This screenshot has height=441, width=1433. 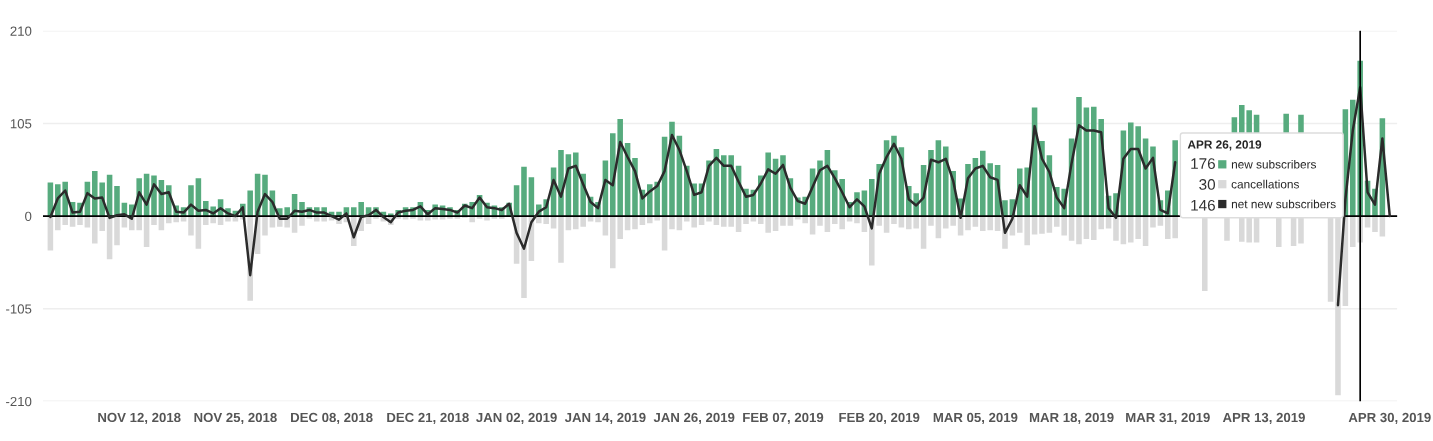 I want to click on y-tick-label: -105, so click(x=19, y=309).